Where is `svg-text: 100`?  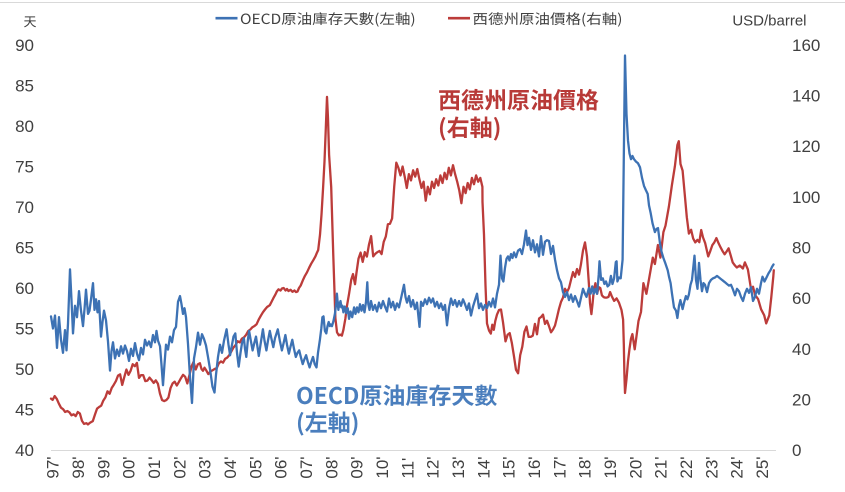
svg-text: 100 is located at coordinates (806, 197).